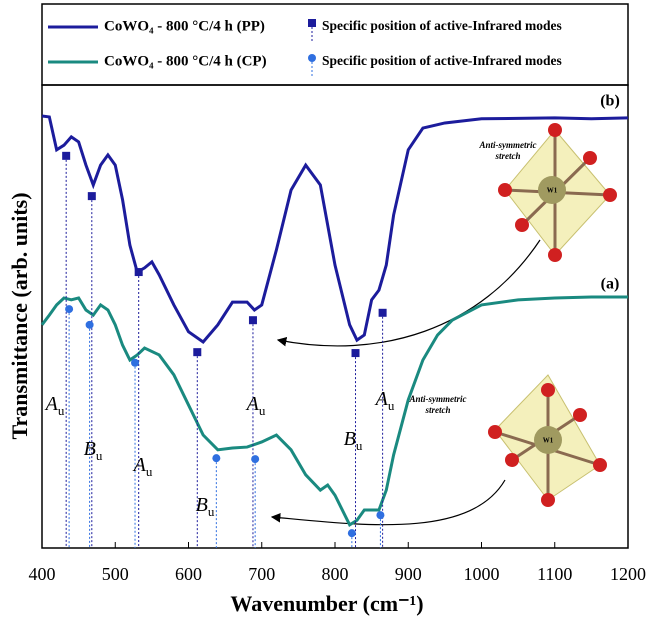  I want to click on curve-label: (a), so click(610, 284).